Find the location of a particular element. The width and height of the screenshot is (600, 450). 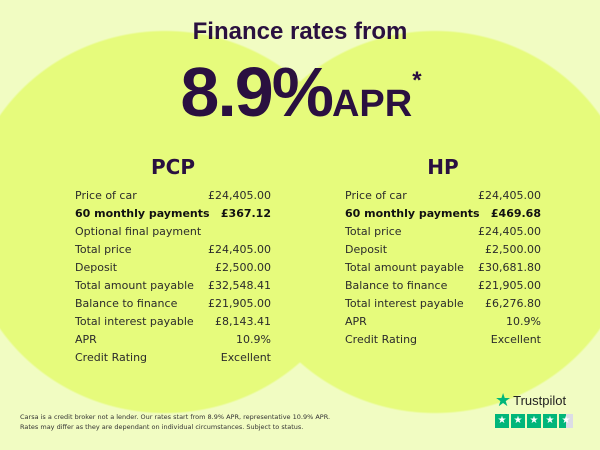

table-row: Total interest payable £6,276.80 is located at coordinates (443, 304).